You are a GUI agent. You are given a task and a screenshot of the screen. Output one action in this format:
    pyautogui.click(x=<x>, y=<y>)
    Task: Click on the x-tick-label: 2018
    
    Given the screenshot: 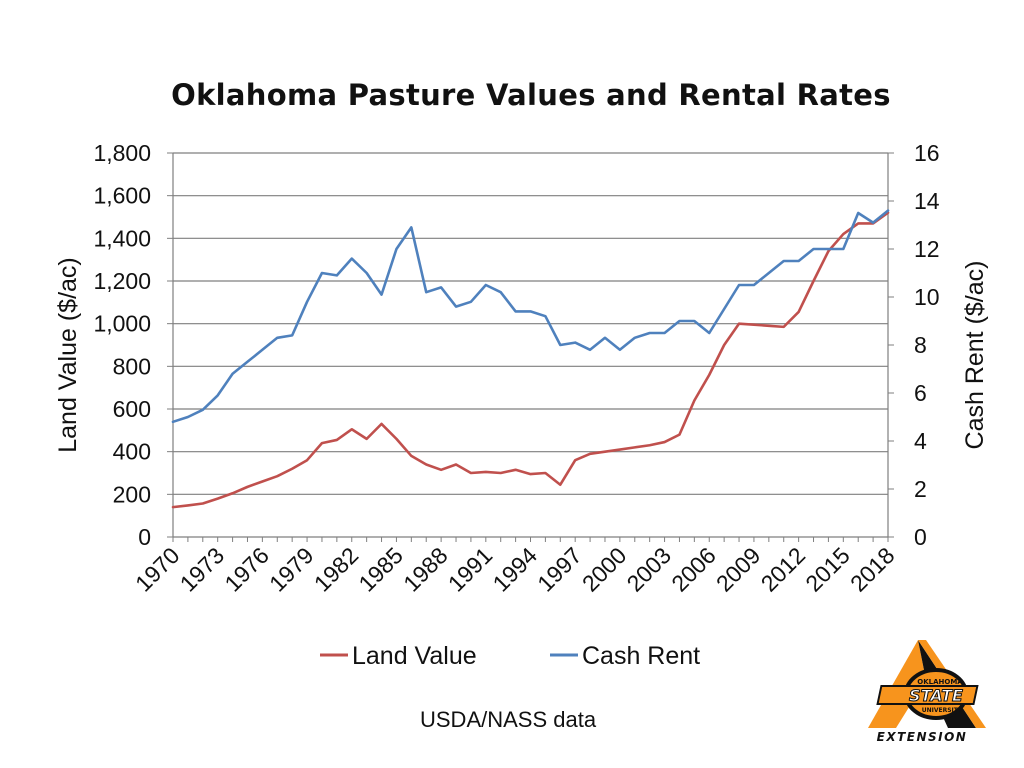 What is the action you would take?
    pyautogui.click(x=872, y=569)
    